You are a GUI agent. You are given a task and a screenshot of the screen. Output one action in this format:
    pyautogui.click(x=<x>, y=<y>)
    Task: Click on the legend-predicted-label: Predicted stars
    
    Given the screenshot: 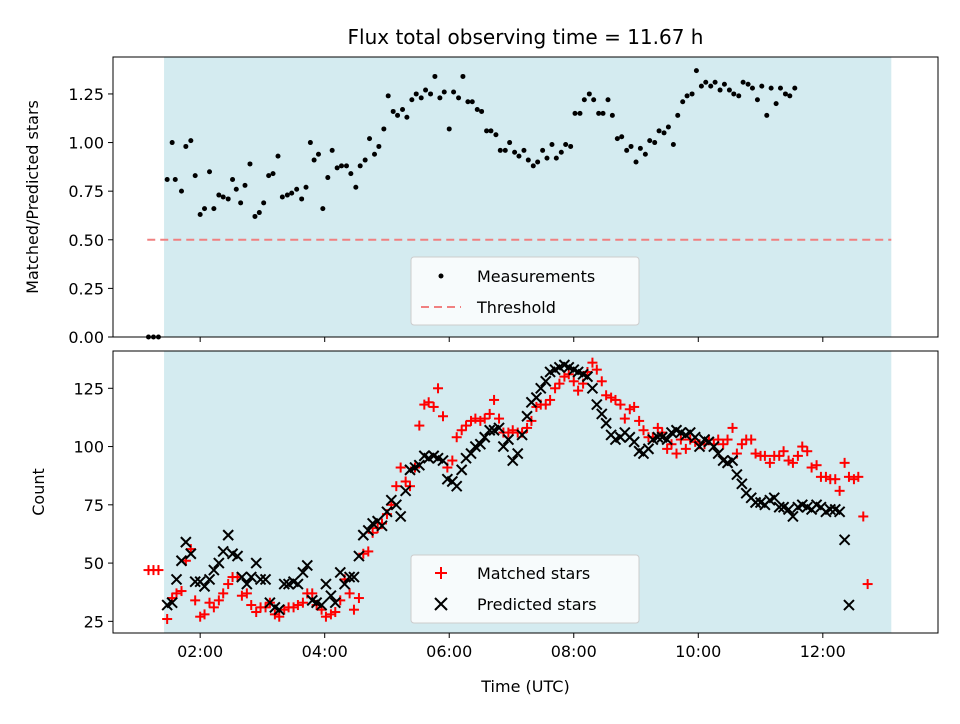 What is the action you would take?
    pyautogui.click(x=537, y=604)
    